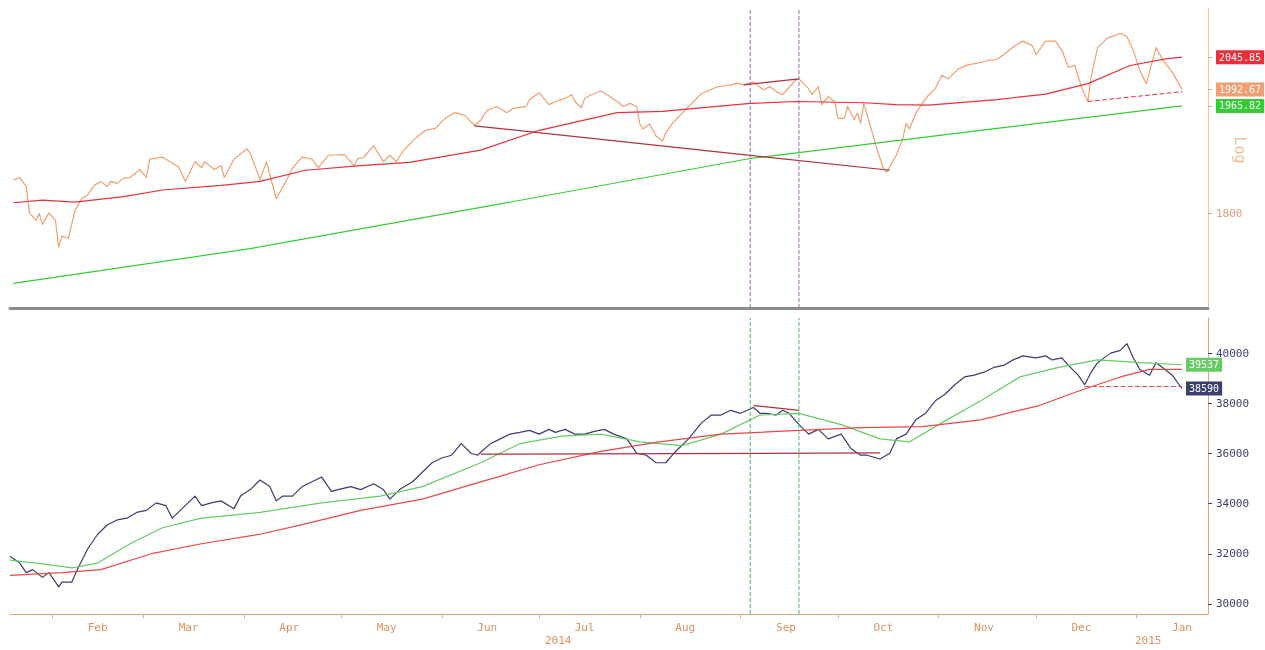  What do you see at coordinates (1204, 365) in the screenshot?
I see `data-label: 39537` at bounding box center [1204, 365].